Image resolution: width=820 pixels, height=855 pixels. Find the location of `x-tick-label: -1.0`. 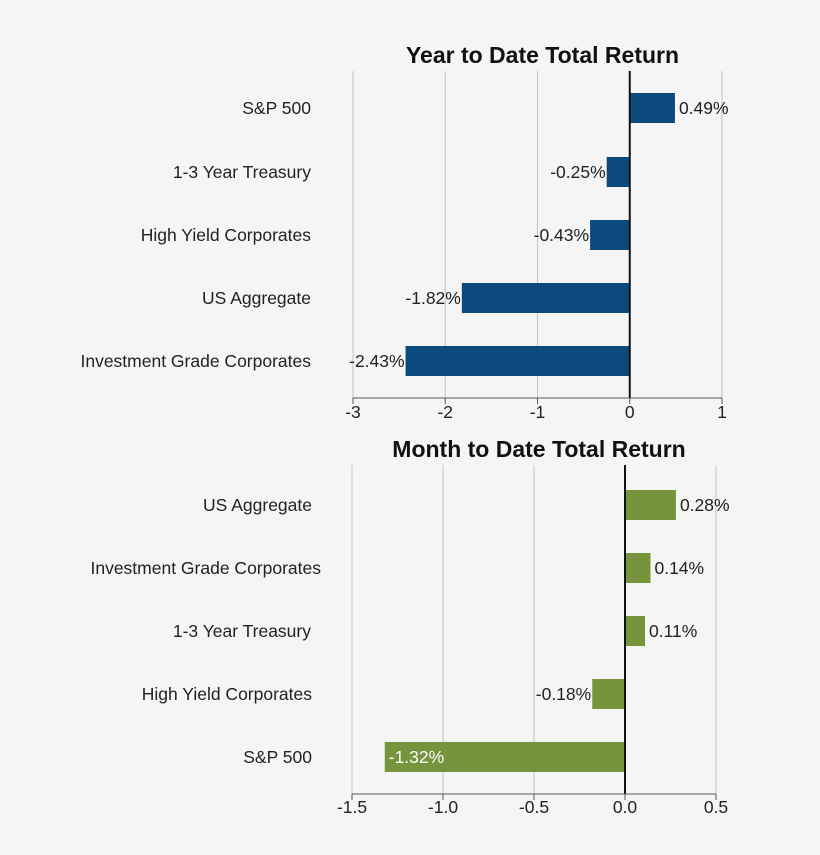

x-tick-label: -1.0 is located at coordinates (443, 807).